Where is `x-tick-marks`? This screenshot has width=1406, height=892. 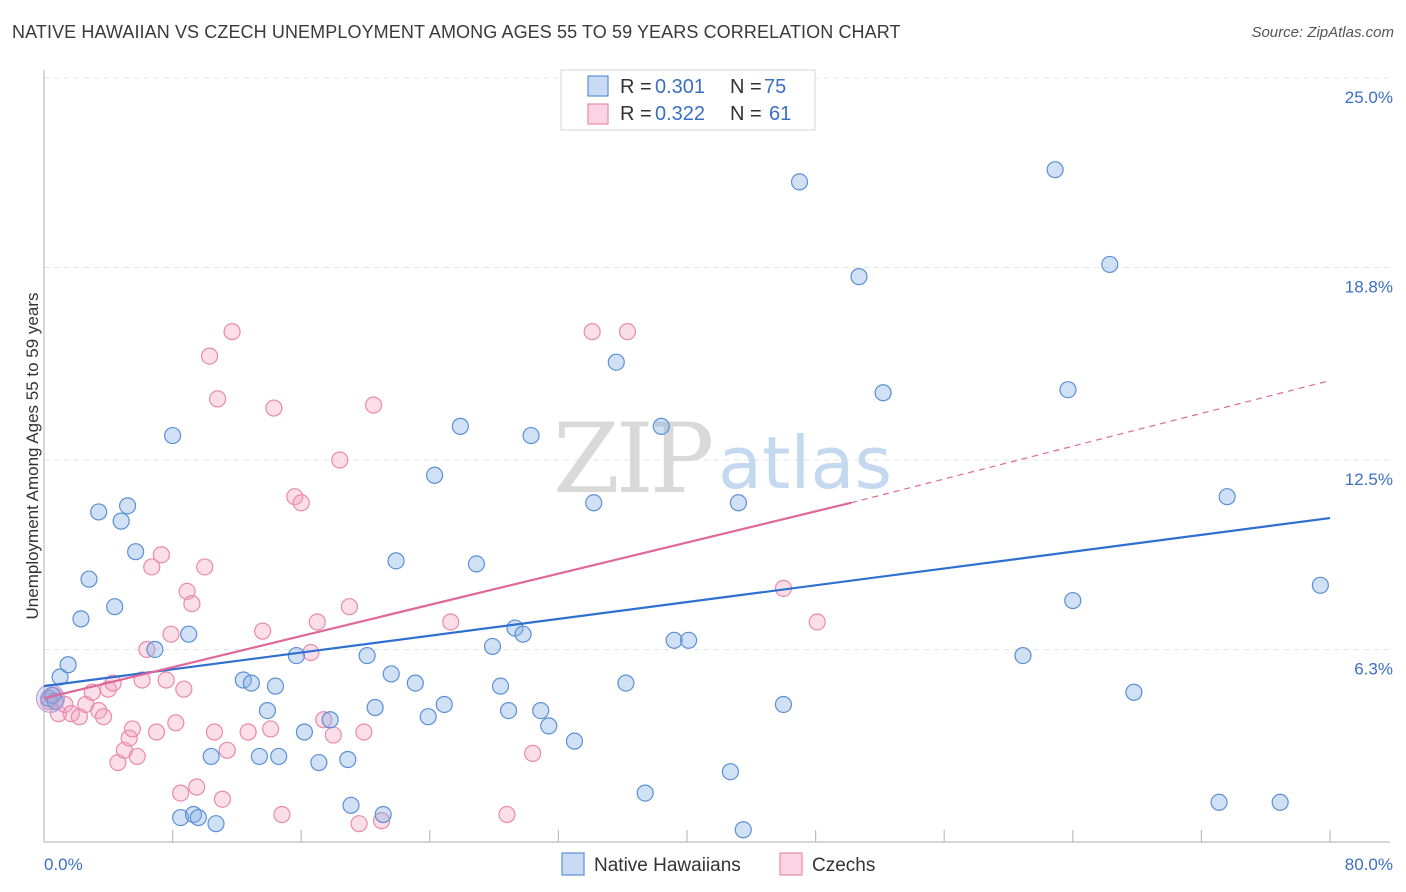 x-tick-marks is located at coordinates (751, 836).